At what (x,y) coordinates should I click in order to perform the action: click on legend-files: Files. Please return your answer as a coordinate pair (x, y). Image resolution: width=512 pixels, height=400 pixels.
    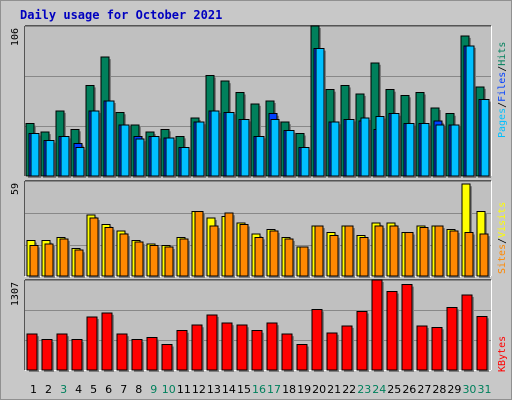
    Looking at the image, I should click on (502, 87).